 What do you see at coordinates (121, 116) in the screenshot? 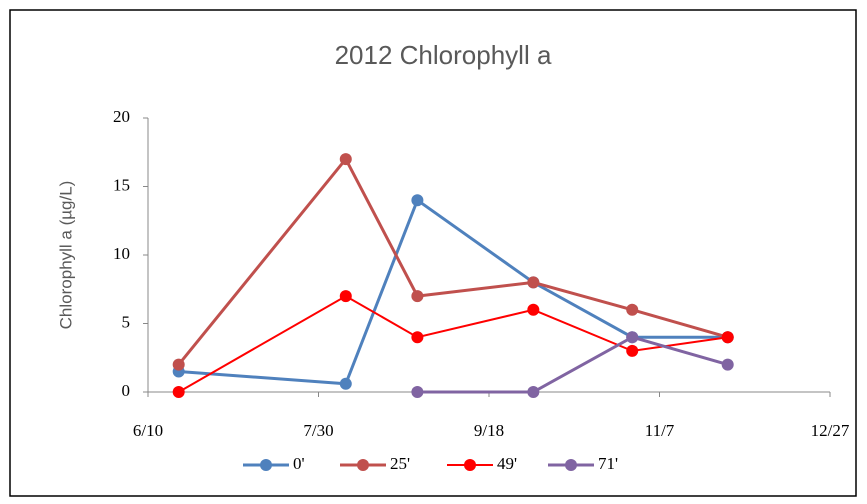
I see `y-tick-label: 20` at bounding box center [121, 116].